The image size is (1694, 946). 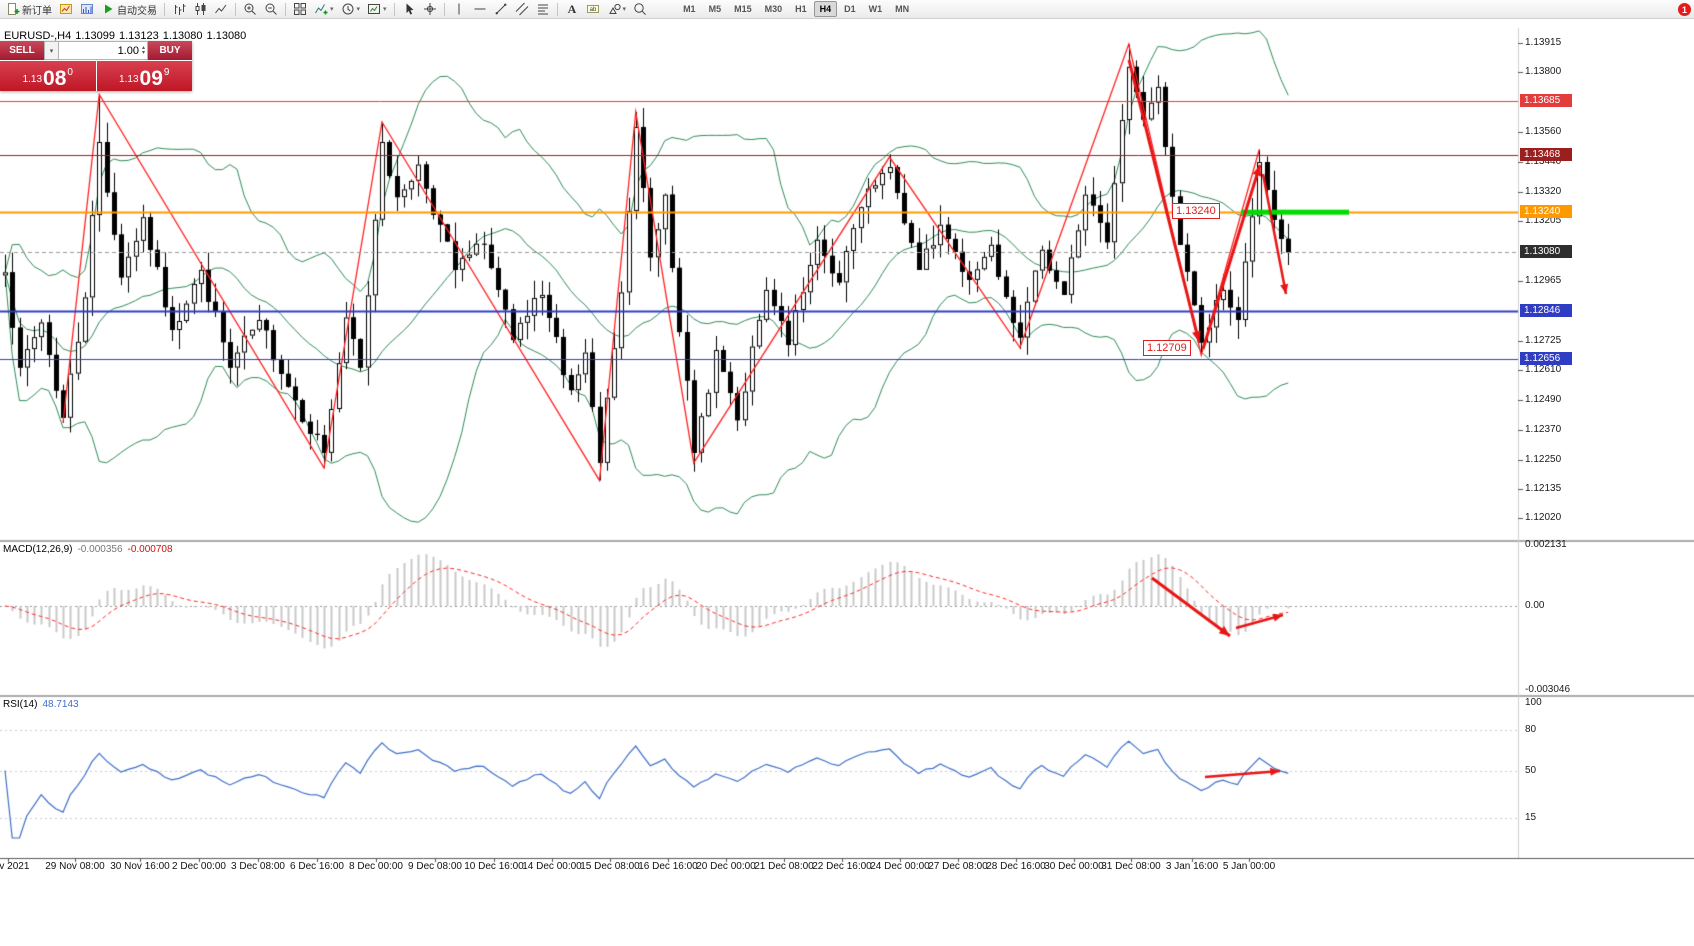 I want to click on market-watch-icon, so click(x=87, y=9).